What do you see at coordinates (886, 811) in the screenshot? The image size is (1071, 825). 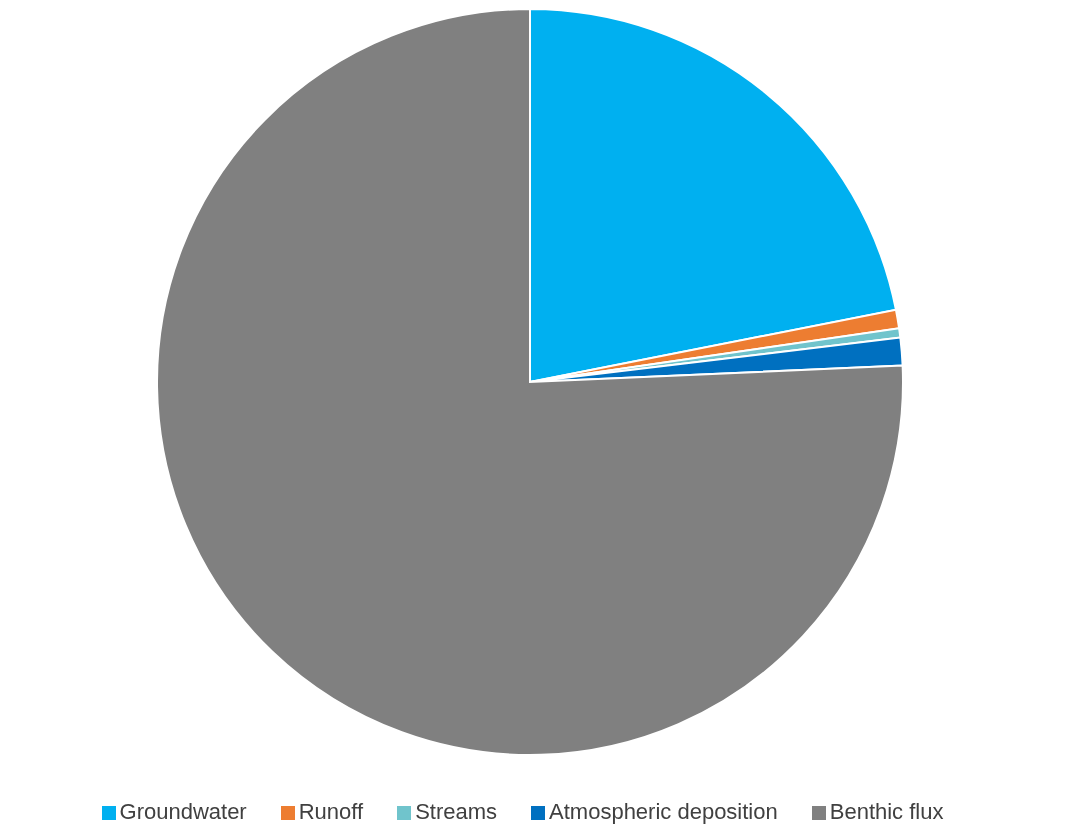 I see `legend-label: Benthic flux` at bounding box center [886, 811].